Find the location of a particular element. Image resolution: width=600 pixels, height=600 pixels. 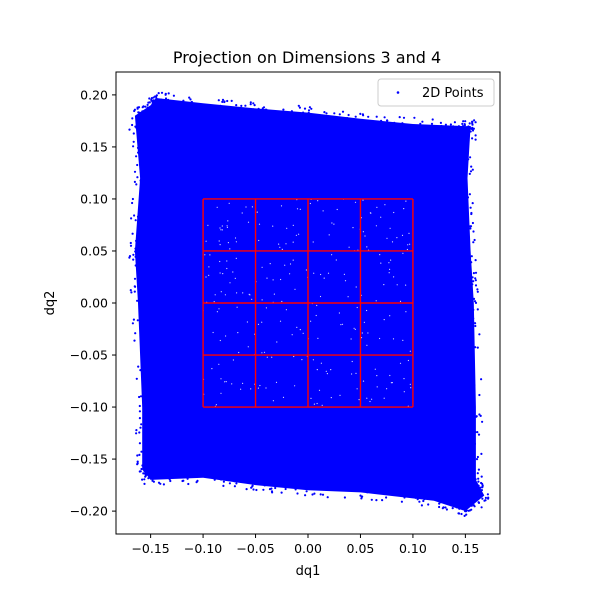

legend-label: 2D Points is located at coordinates (453, 93).